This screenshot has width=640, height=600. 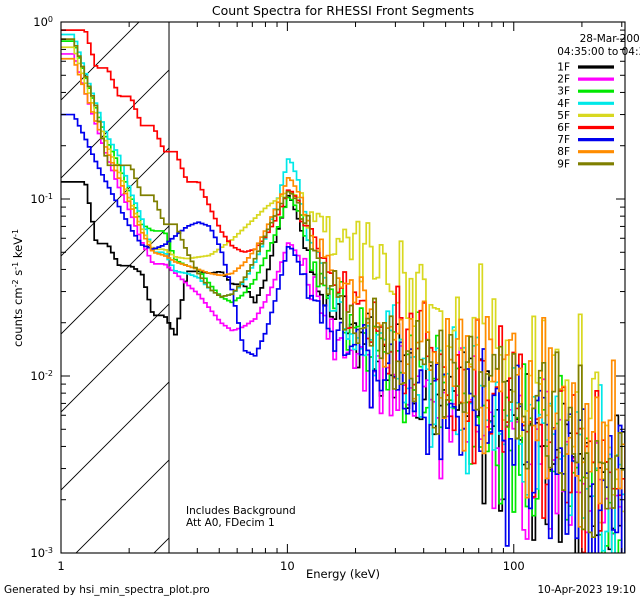 What do you see at coordinates (230, 523) in the screenshot?
I see `annotation-line-2: Att A0, FDecim 1` at bounding box center [230, 523].